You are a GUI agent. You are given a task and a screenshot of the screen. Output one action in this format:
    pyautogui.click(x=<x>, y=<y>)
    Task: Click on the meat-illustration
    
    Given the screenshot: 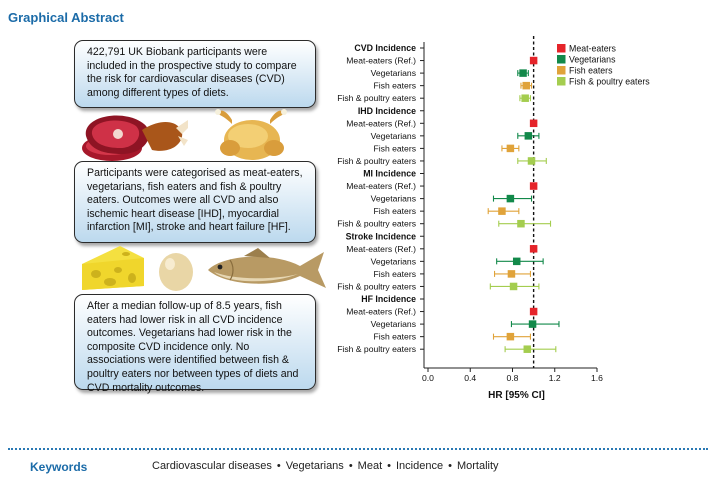 What is the action you would take?
    pyautogui.click(x=135, y=138)
    